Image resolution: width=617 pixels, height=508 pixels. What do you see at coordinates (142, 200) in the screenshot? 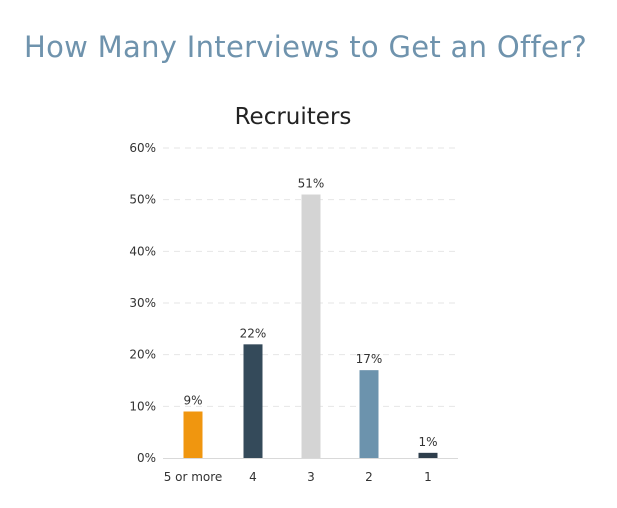
I see `y-tick-label: 50%` at bounding box center [142, 200].